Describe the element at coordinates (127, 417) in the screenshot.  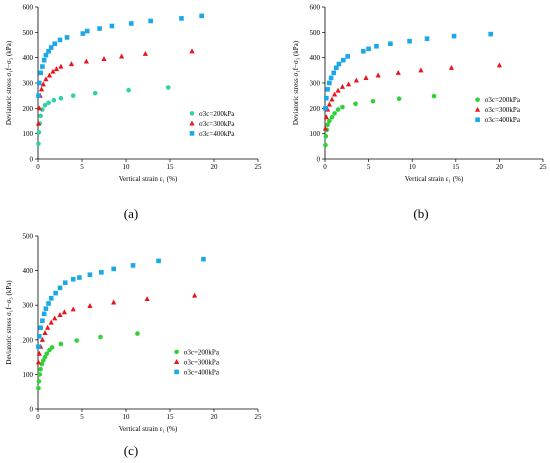
I see `x-tick-label: 10` at that location.